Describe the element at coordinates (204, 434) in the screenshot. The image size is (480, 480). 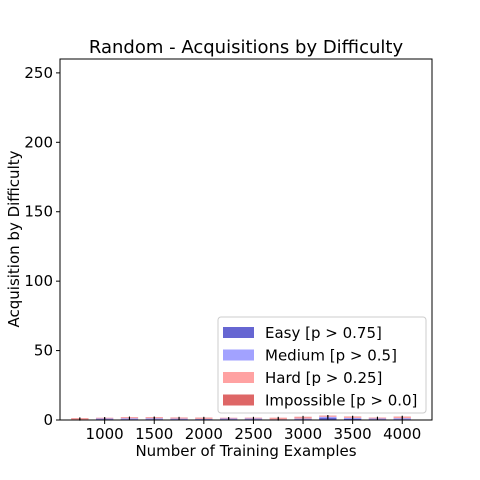
I see `x-tick-label-3: 2000` at that location.